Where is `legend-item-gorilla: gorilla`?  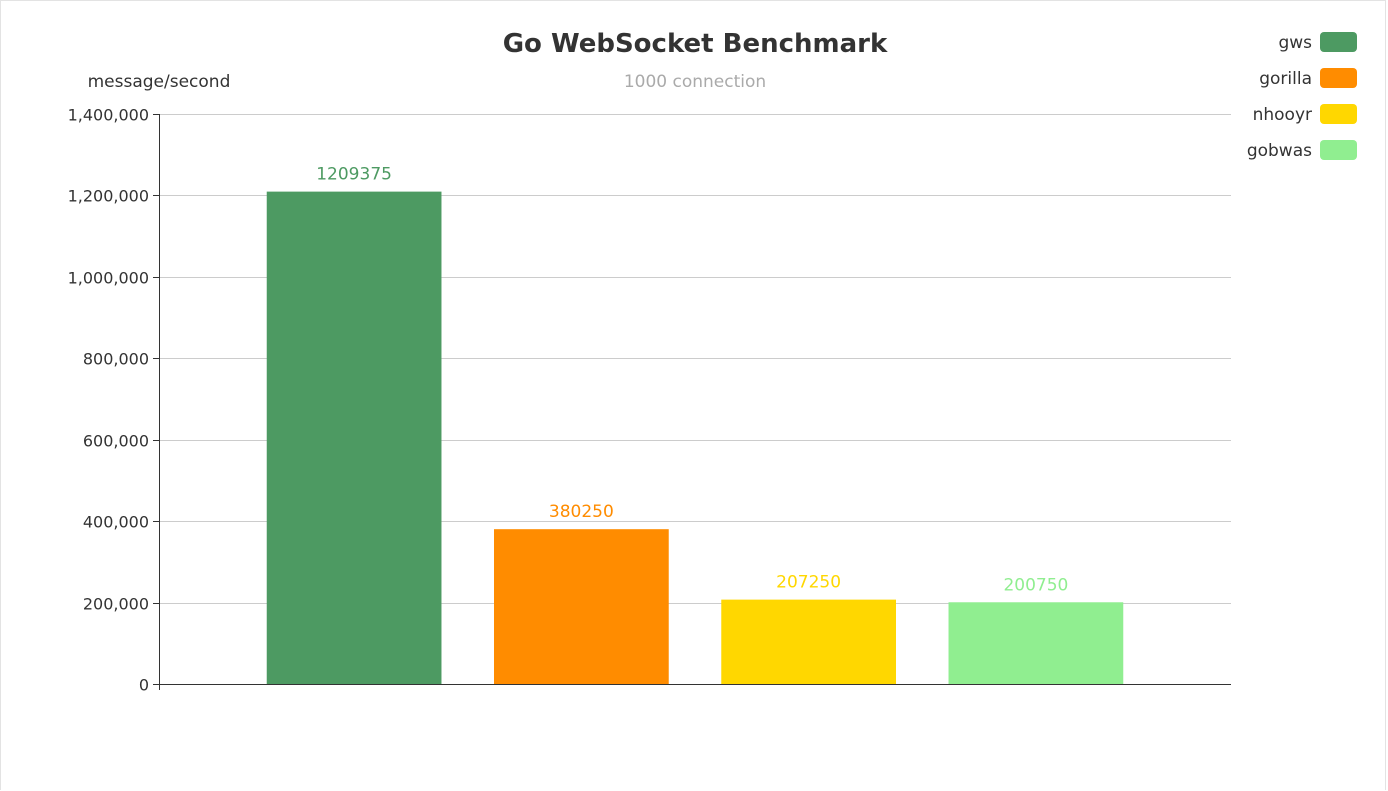
legend-item-gorilla: gorilla is located at coordinates (1308, 78).